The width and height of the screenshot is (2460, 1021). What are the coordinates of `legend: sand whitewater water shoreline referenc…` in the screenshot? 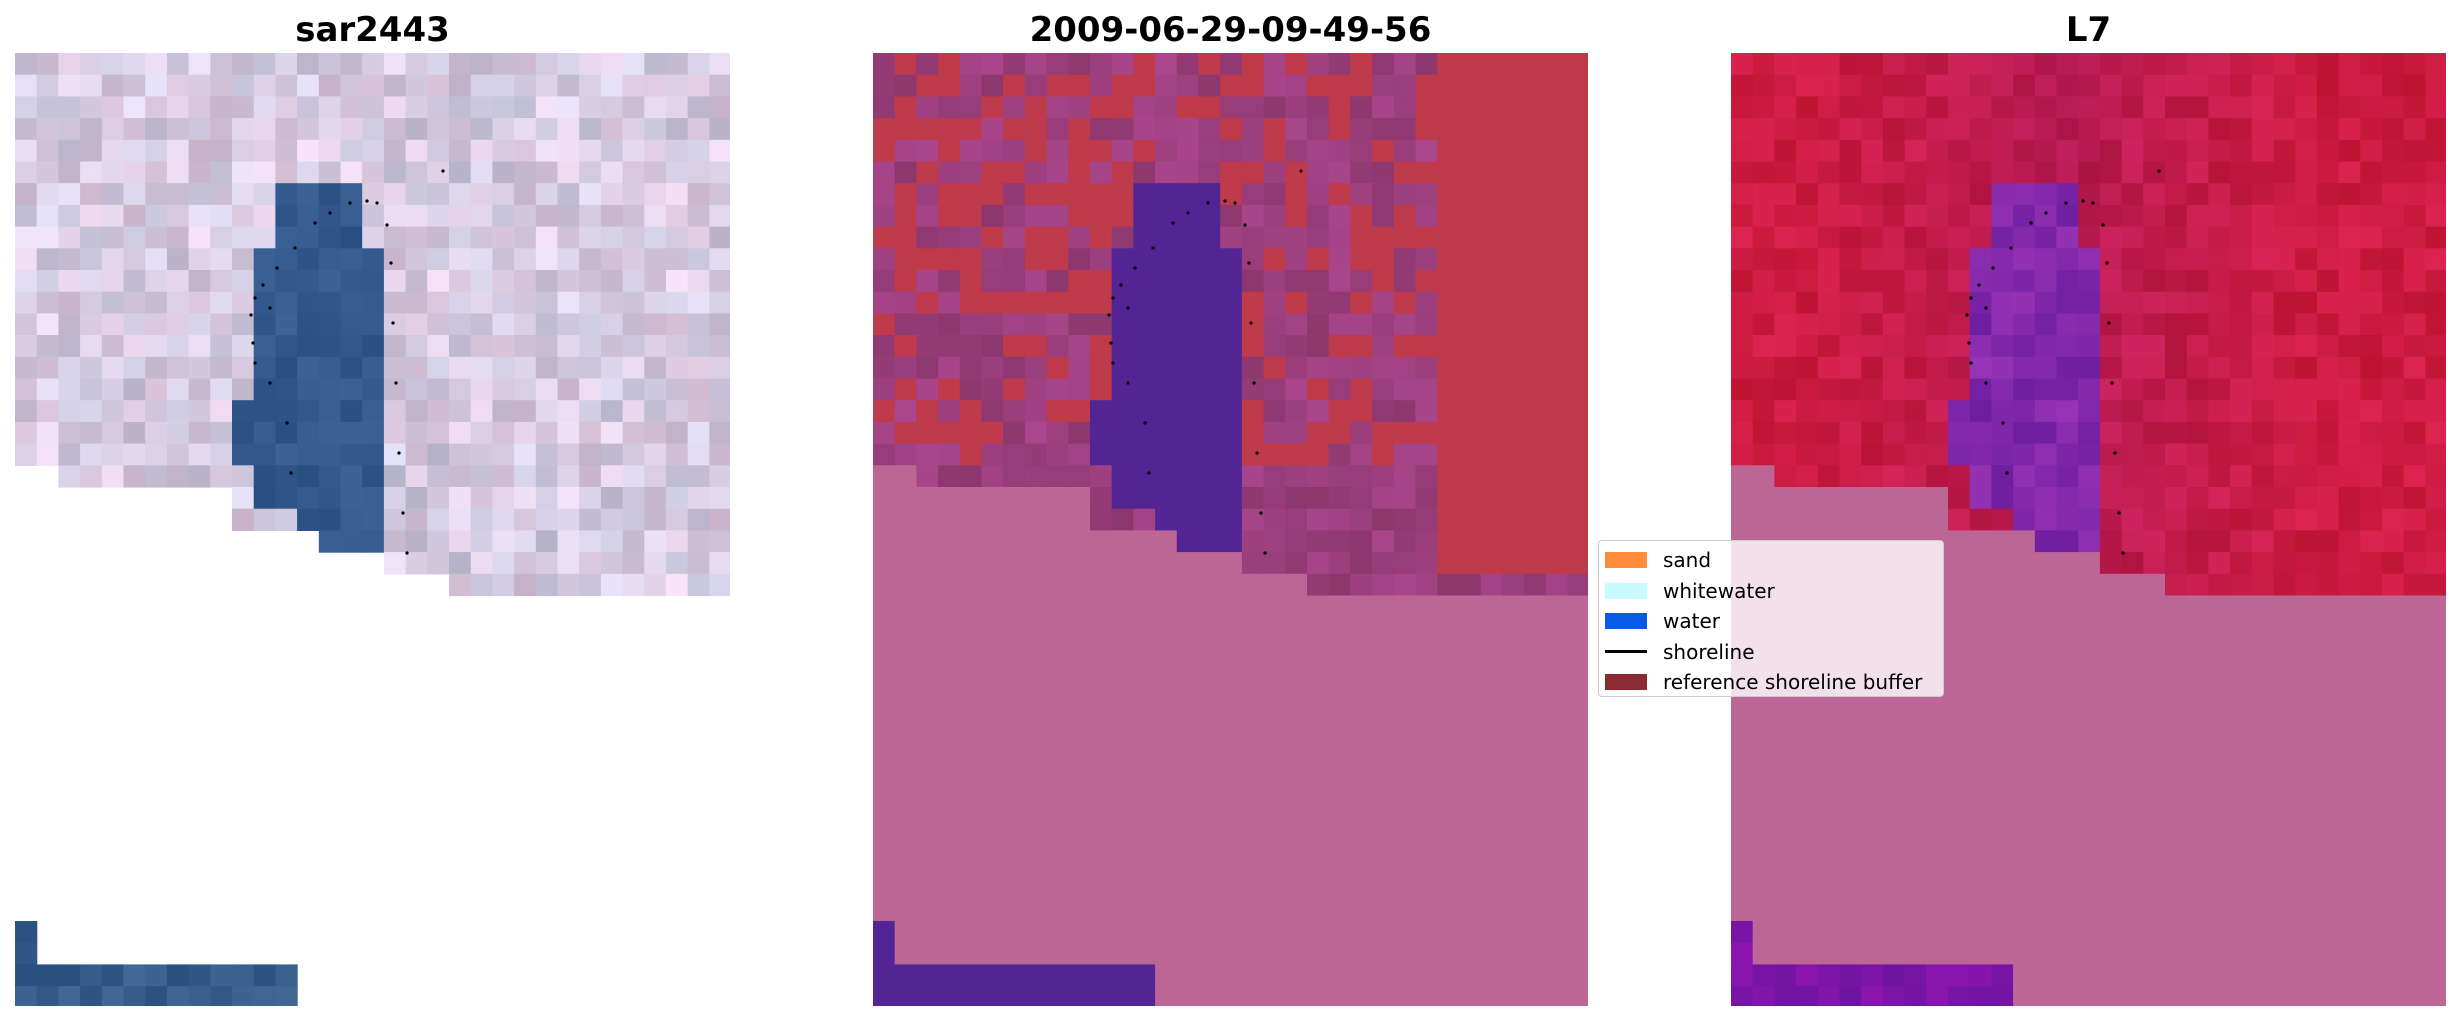 It's located at (1771, 618).